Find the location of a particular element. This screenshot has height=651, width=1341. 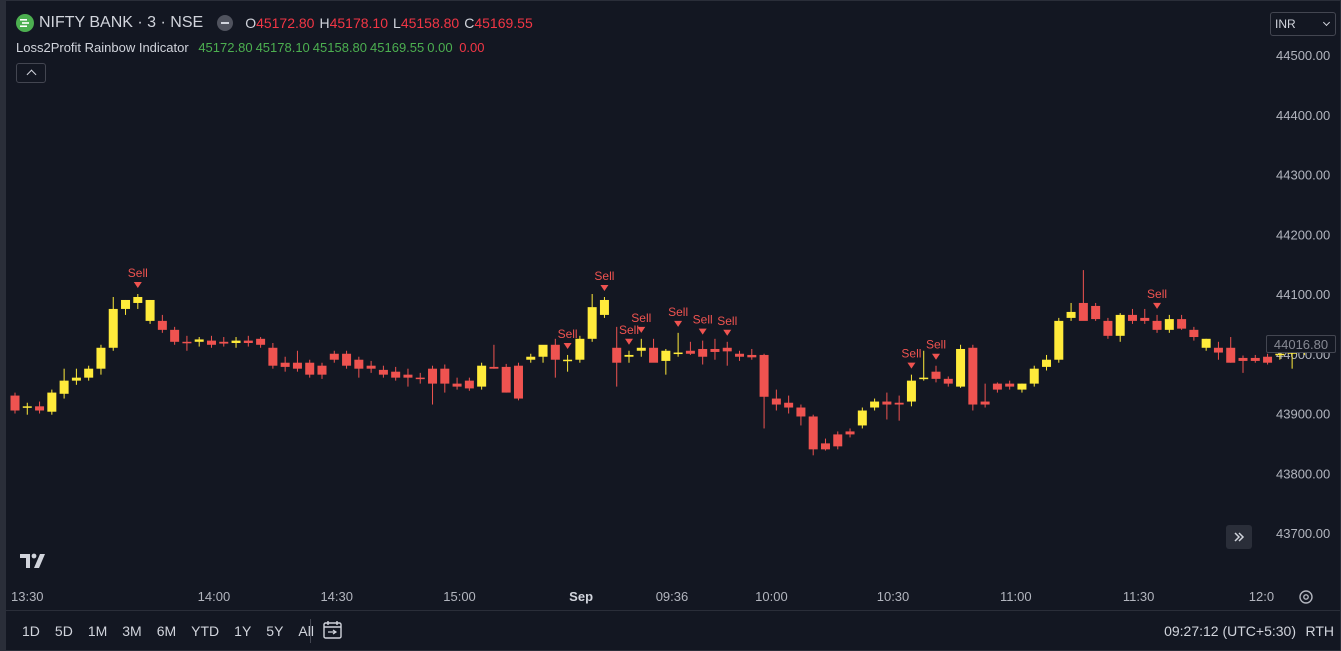

session-toggle: RTH is located at coordinates (1319, 631).